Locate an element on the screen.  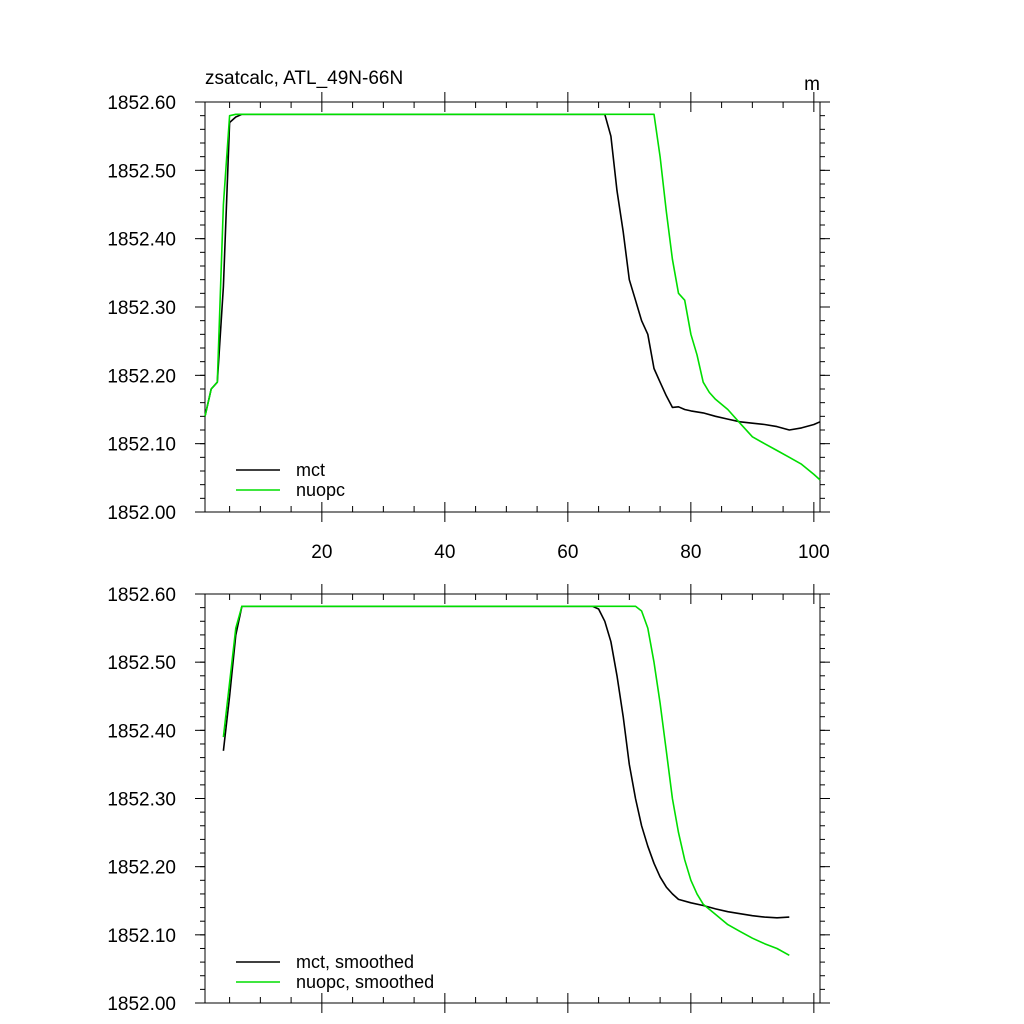
legend-label: nuopc is located at coordinates (320, 490).